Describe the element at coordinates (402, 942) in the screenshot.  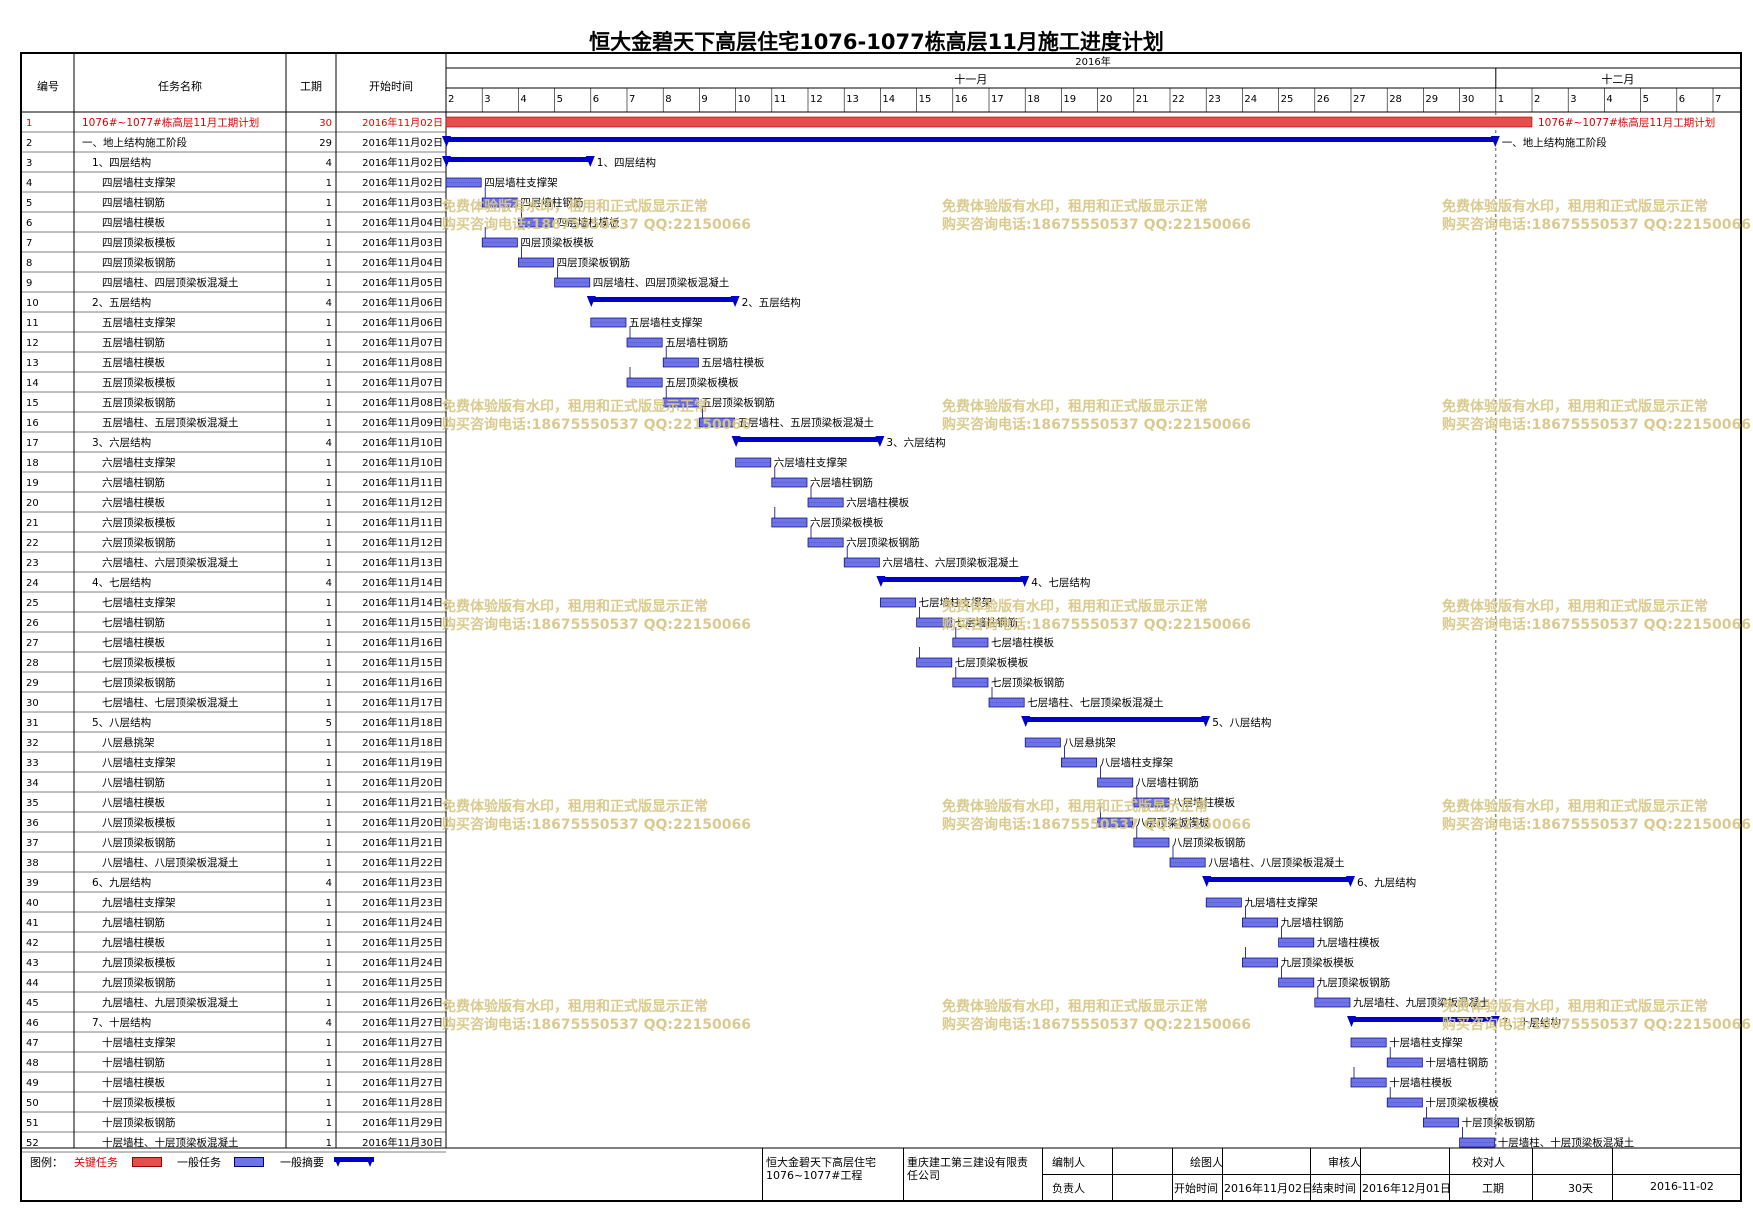
I see `task-start: 2016年11月25日` at that location.